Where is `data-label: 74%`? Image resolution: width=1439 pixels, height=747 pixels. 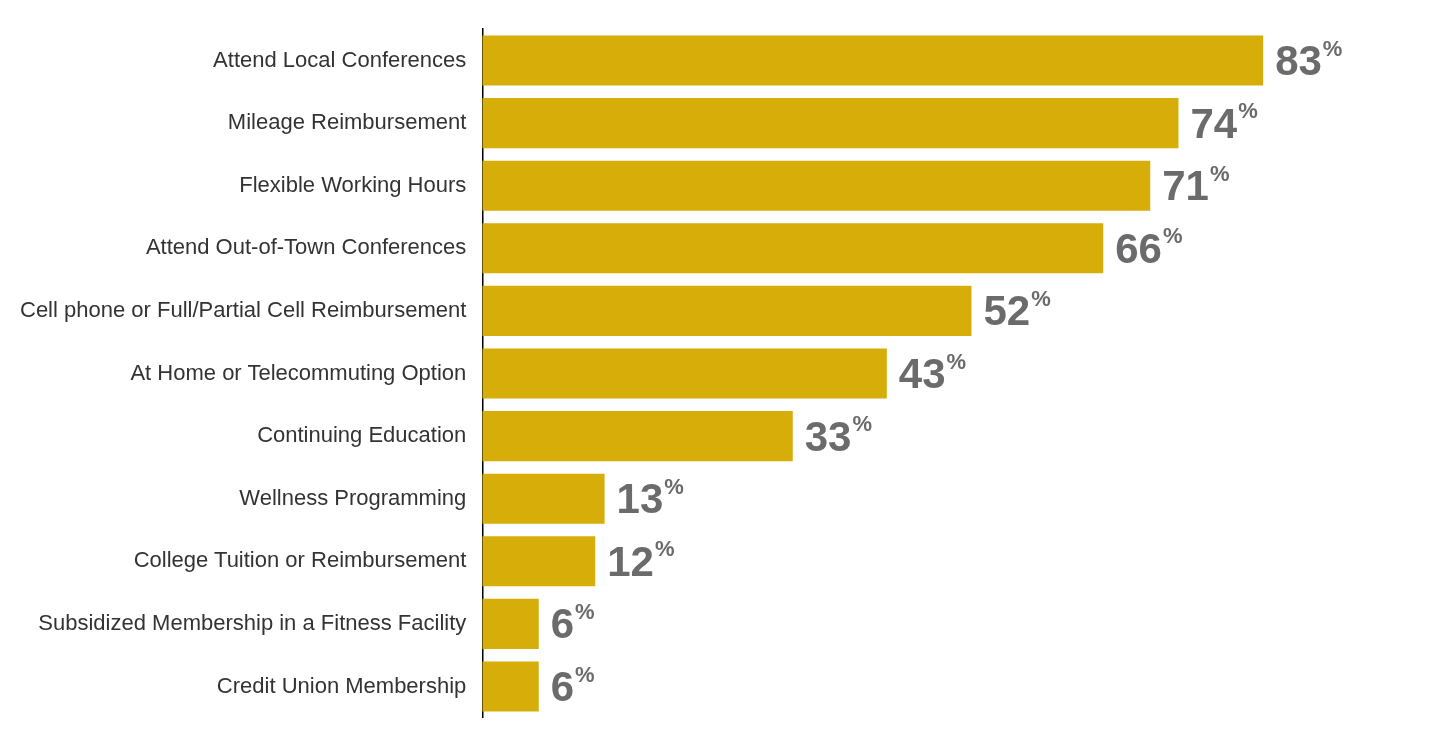 data-label: 74% is located at coordinates (1224, 122).